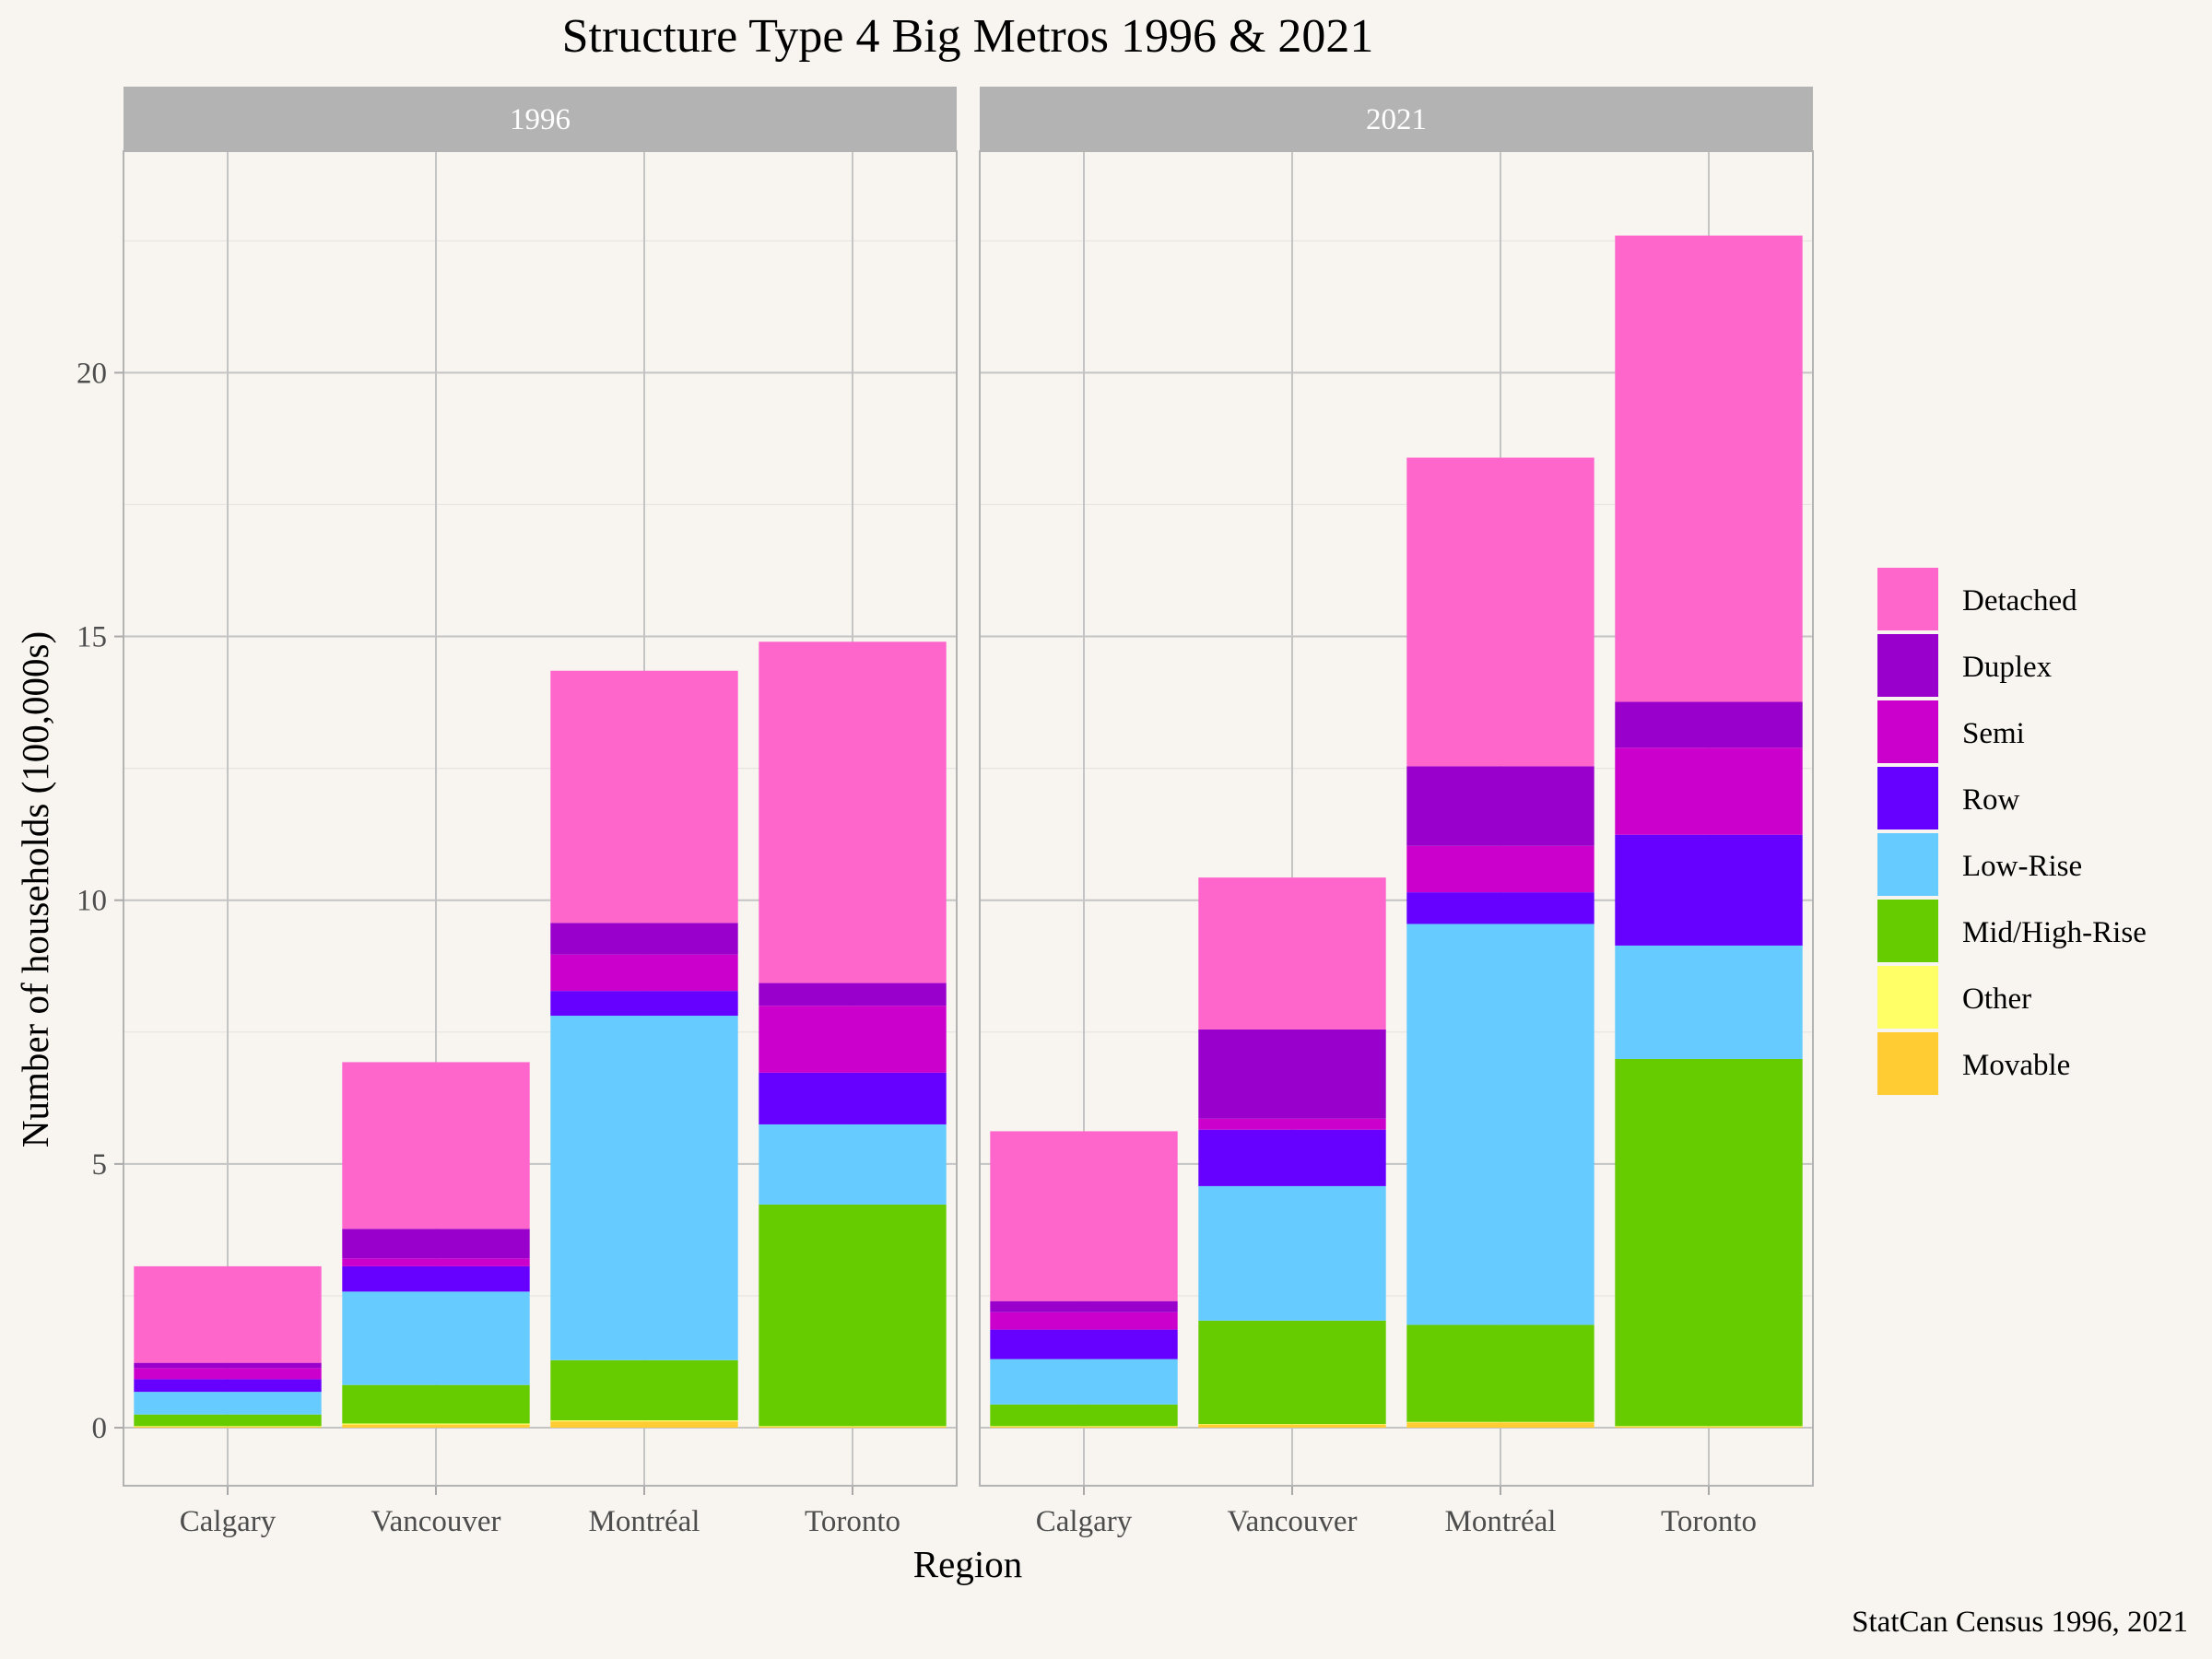 This screenshot has width=2212, height=1659. Describe the element at coordinates (100, 1428) in the screenshot. I see `y-tick-label: 0` at that location.